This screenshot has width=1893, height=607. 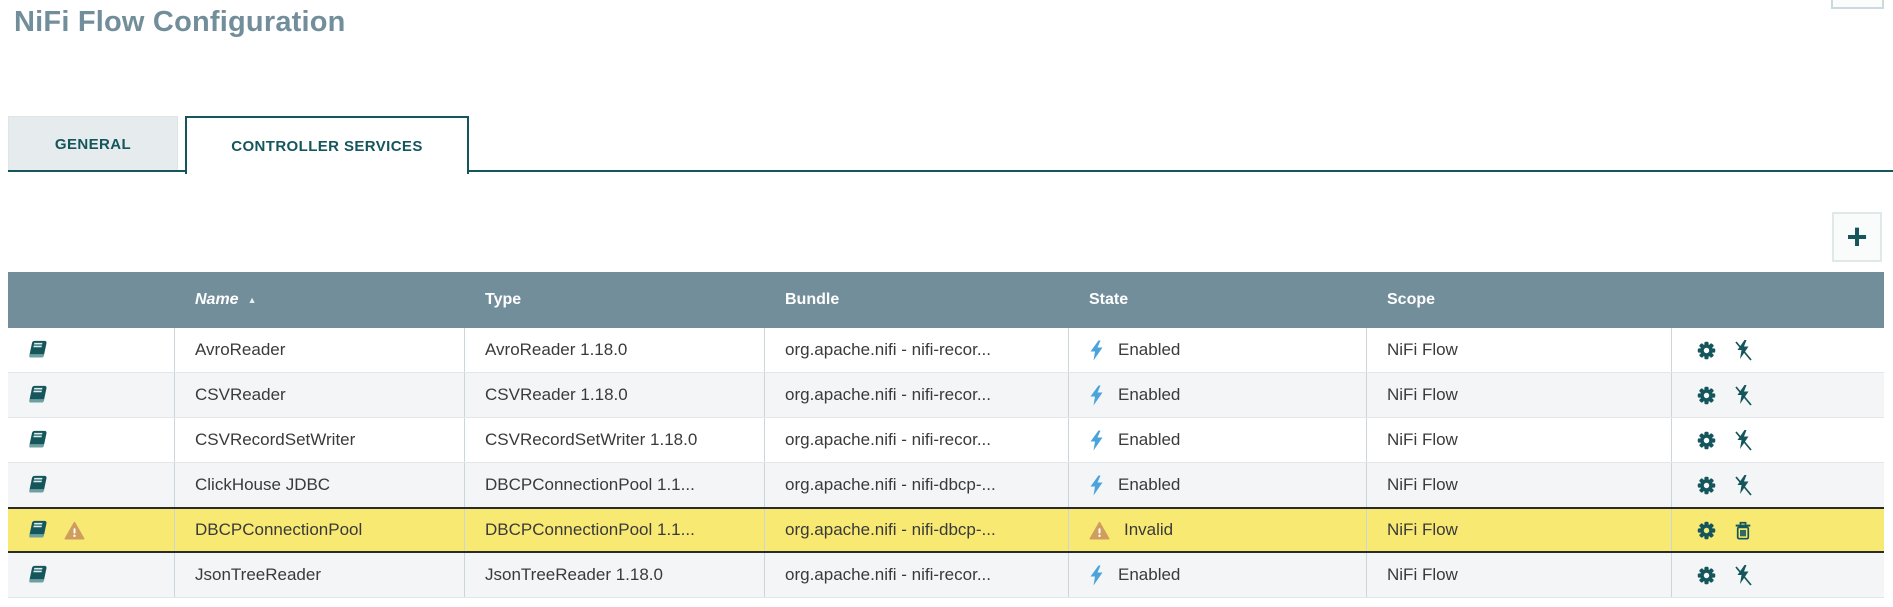 I want to click on tab-controller-services: CONTROLLER SERVICES, so click(x=327, y=145).